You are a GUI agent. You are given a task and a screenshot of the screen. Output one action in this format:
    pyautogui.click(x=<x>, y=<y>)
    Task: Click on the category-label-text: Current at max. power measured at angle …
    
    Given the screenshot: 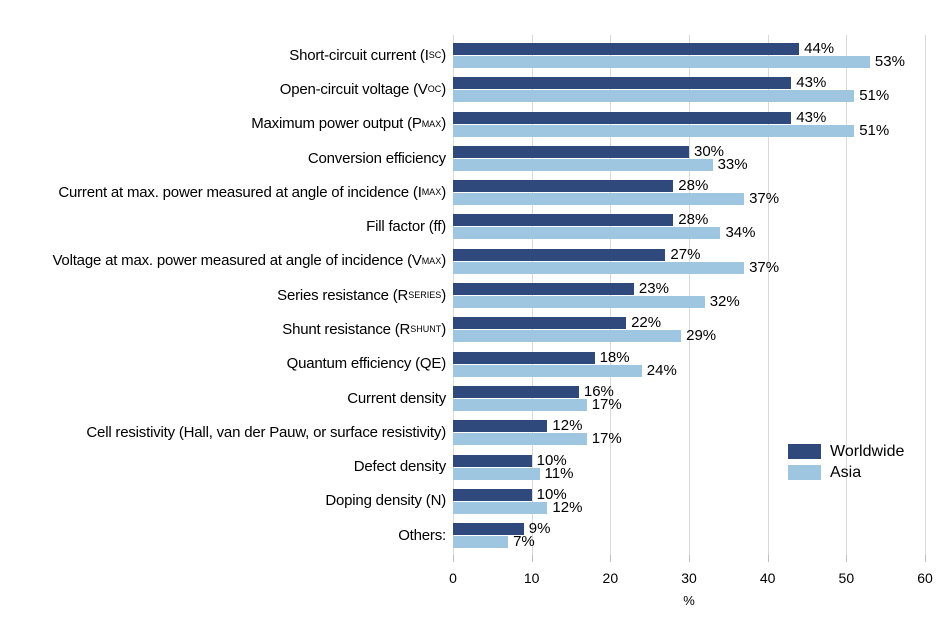 What is the action you would take?
    pyautogui.click(x=240, y=192)
    